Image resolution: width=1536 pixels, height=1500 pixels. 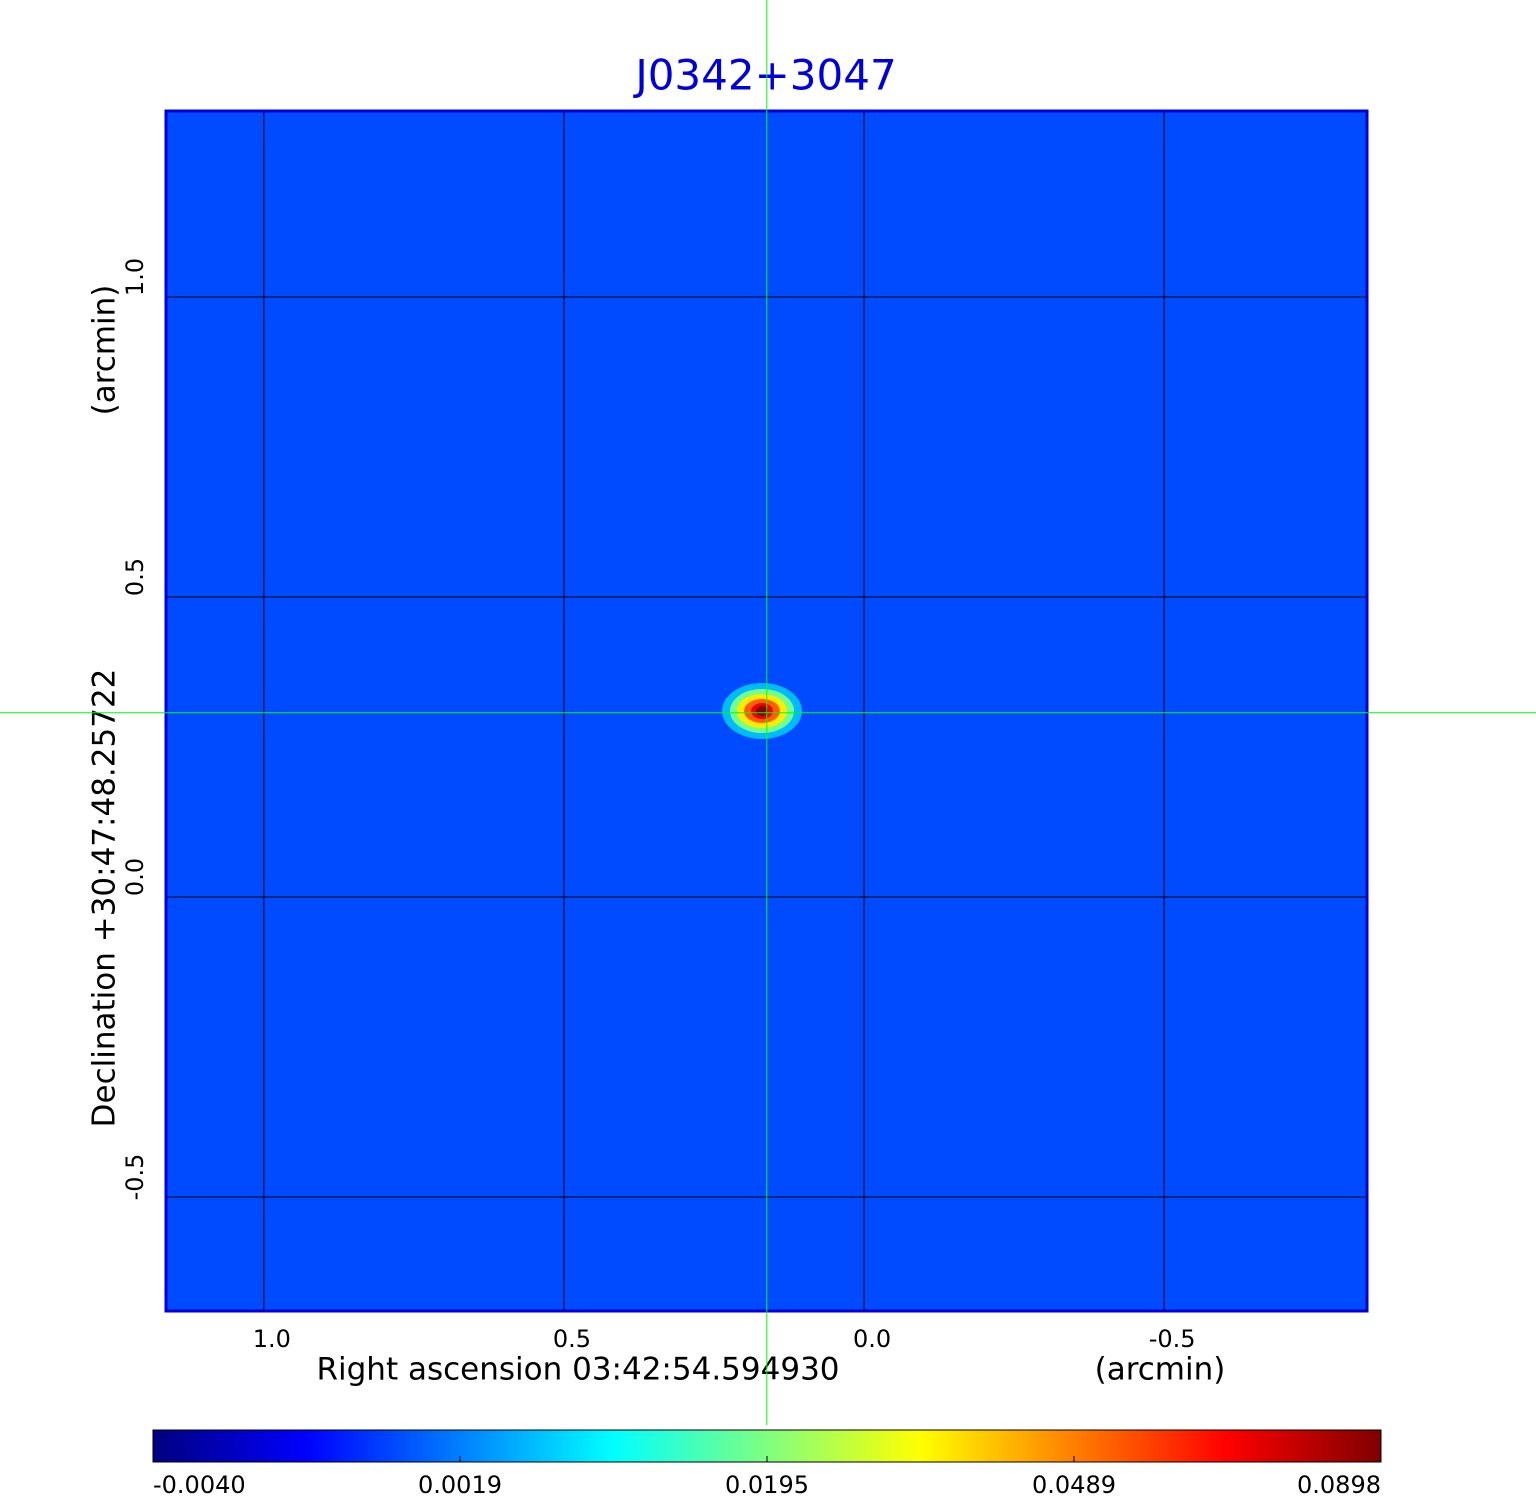 I want to click on chart-title: J0342+3047, so click(x=764, y=75).